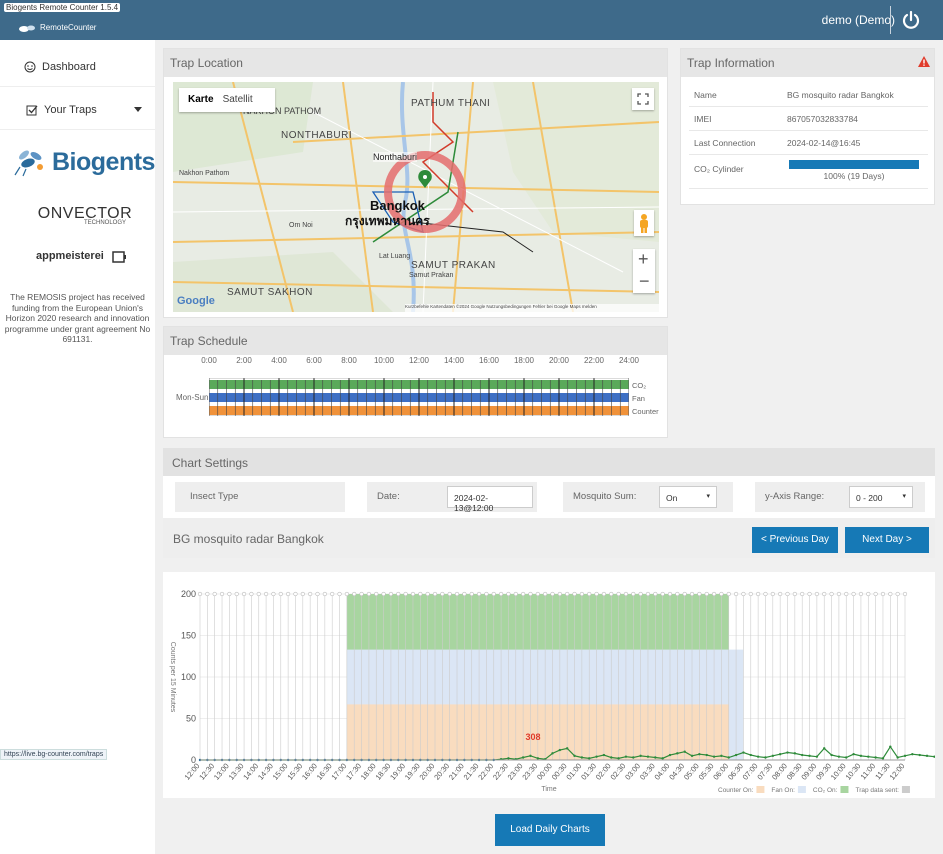 The width and height of the screenshot is (943, 854). What do you see at coordinates (395, 256) in the screenshot?
I see `map-label-lat-luang: Lat Luang` at bounding box center [395, 256].